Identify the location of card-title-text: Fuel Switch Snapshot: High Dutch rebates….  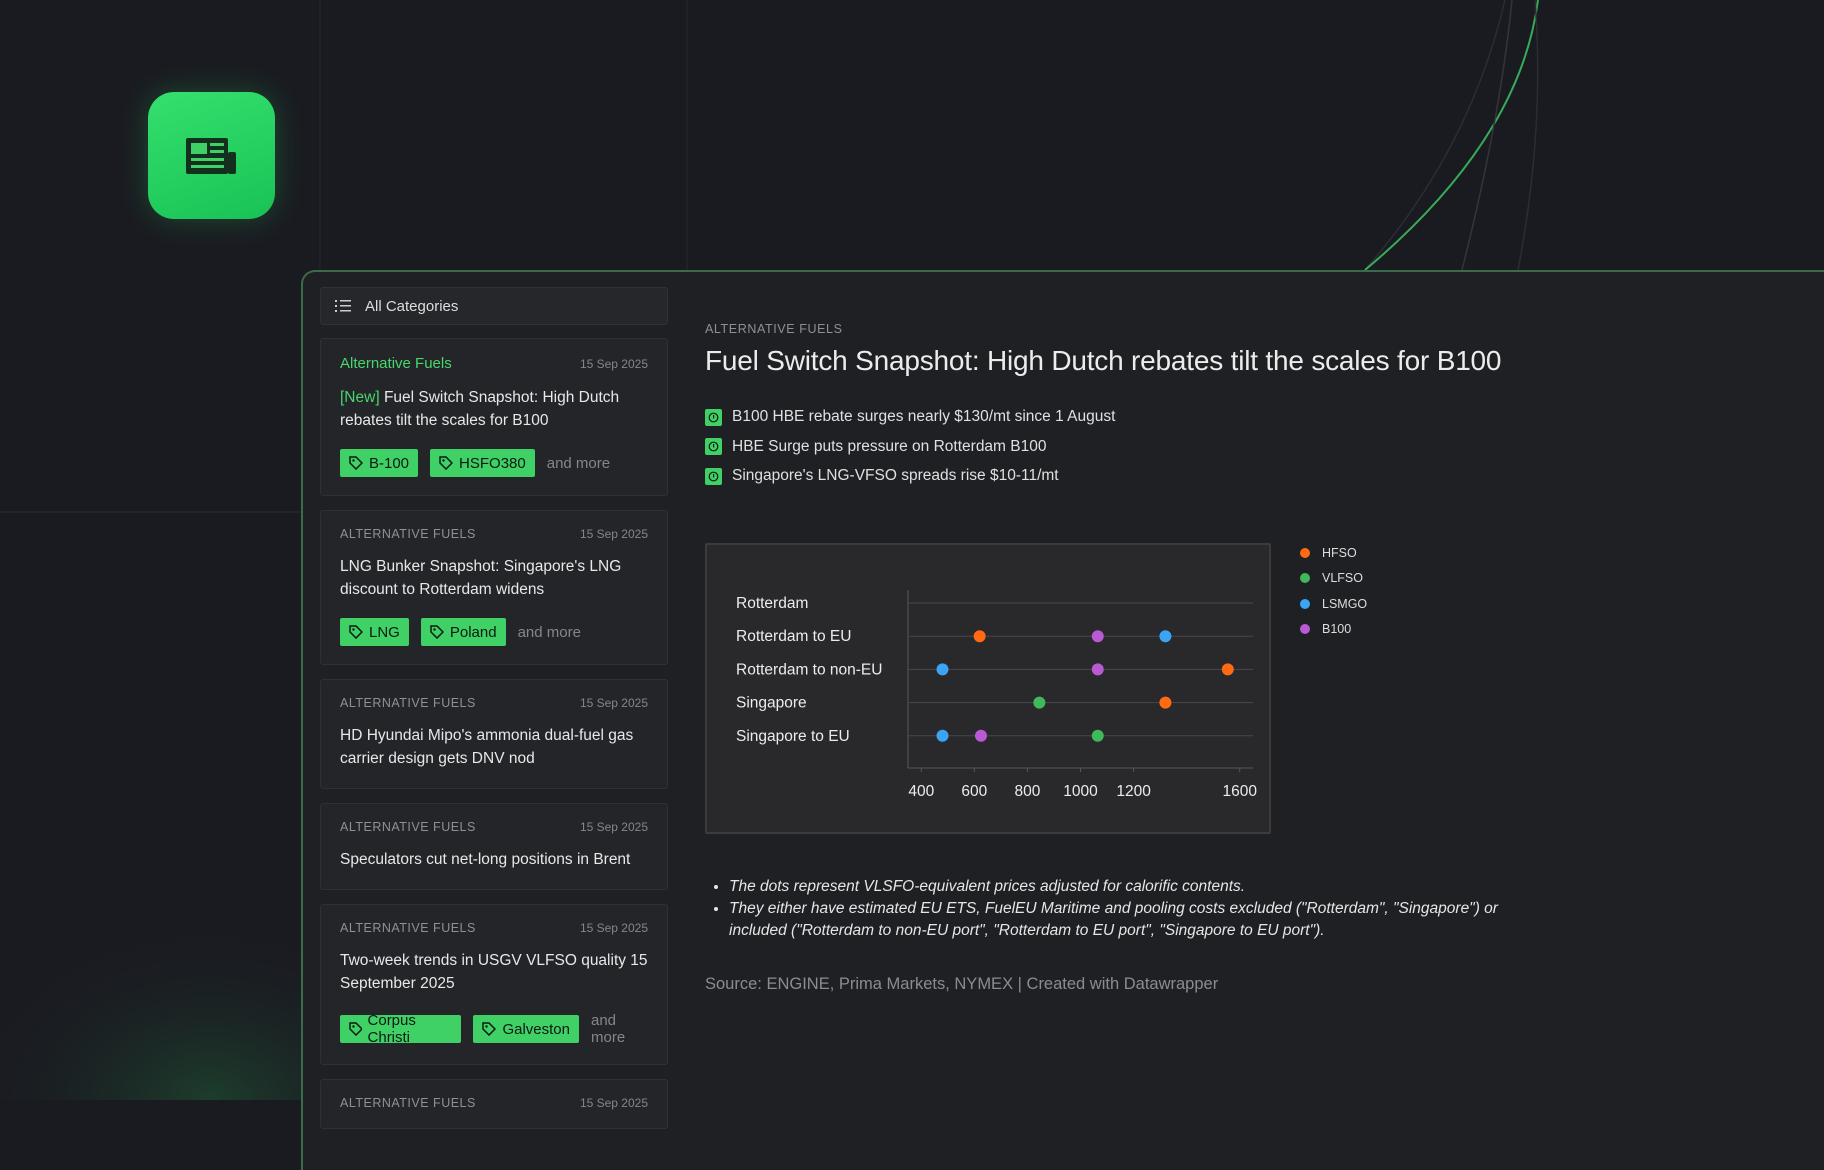
(480, 409).